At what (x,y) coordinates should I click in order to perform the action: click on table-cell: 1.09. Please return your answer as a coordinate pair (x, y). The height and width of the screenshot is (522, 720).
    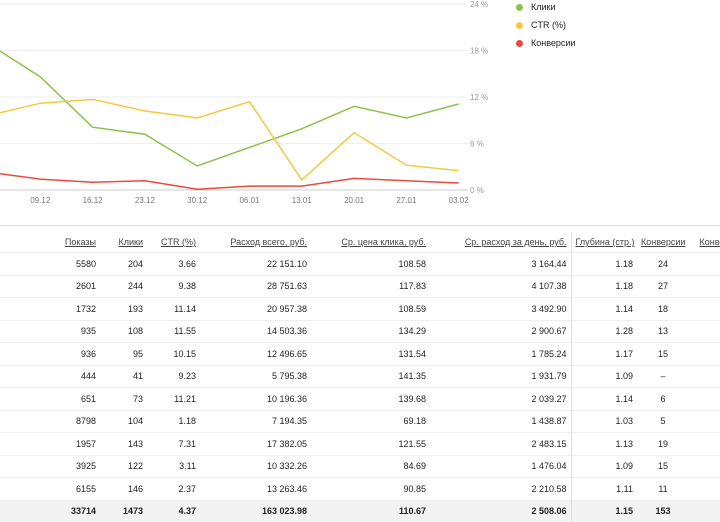
    Looking at the image, I should click on (604, 466).